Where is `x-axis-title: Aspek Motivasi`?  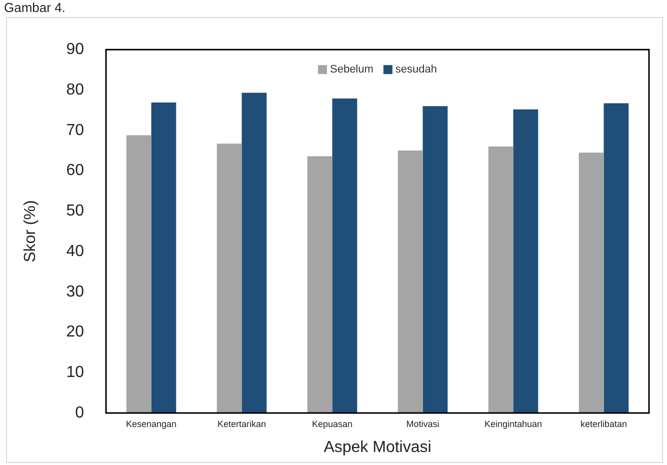 x-axis-title: Aspek Motivasi is located at coordinates (378, 447).